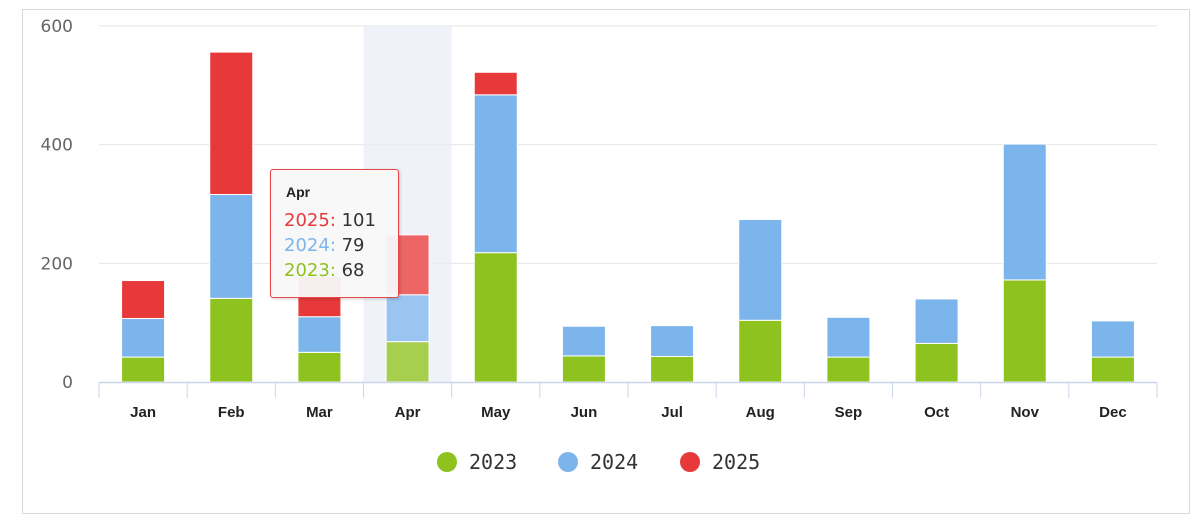 Image resolution: width=1200 pixels, height=524 pixels. What do you see at coordinates (231, 412) in the screenshot?
I see `x-tick-label: Feb` at bounding box center [231, 412].